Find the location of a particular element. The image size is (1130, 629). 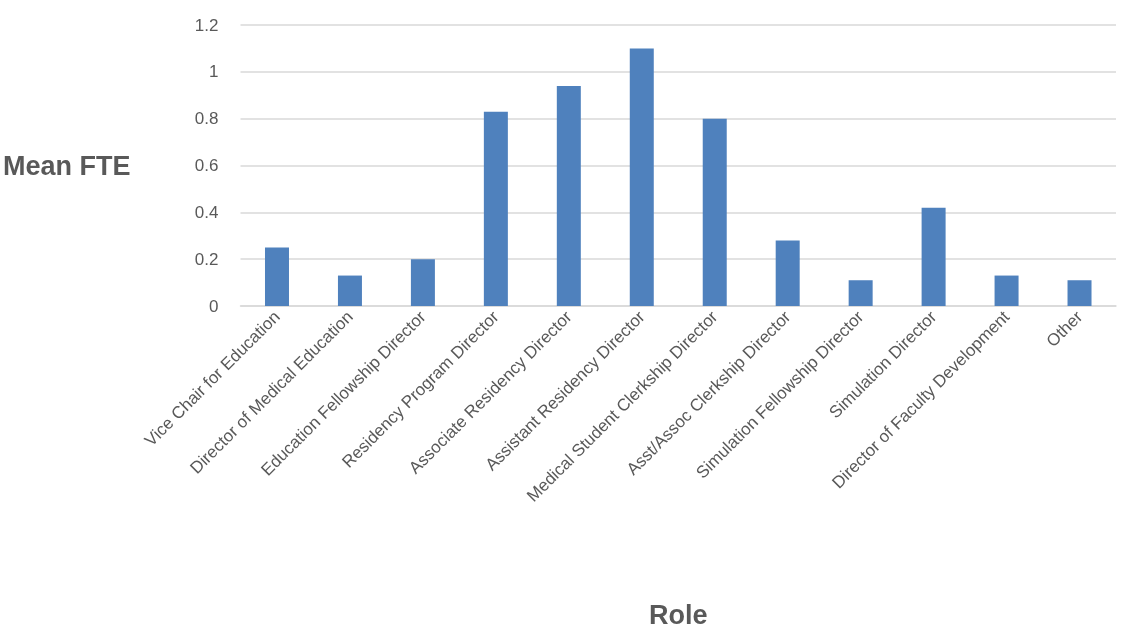

y-tick-label: 0 is located at coordinates (214, 306).